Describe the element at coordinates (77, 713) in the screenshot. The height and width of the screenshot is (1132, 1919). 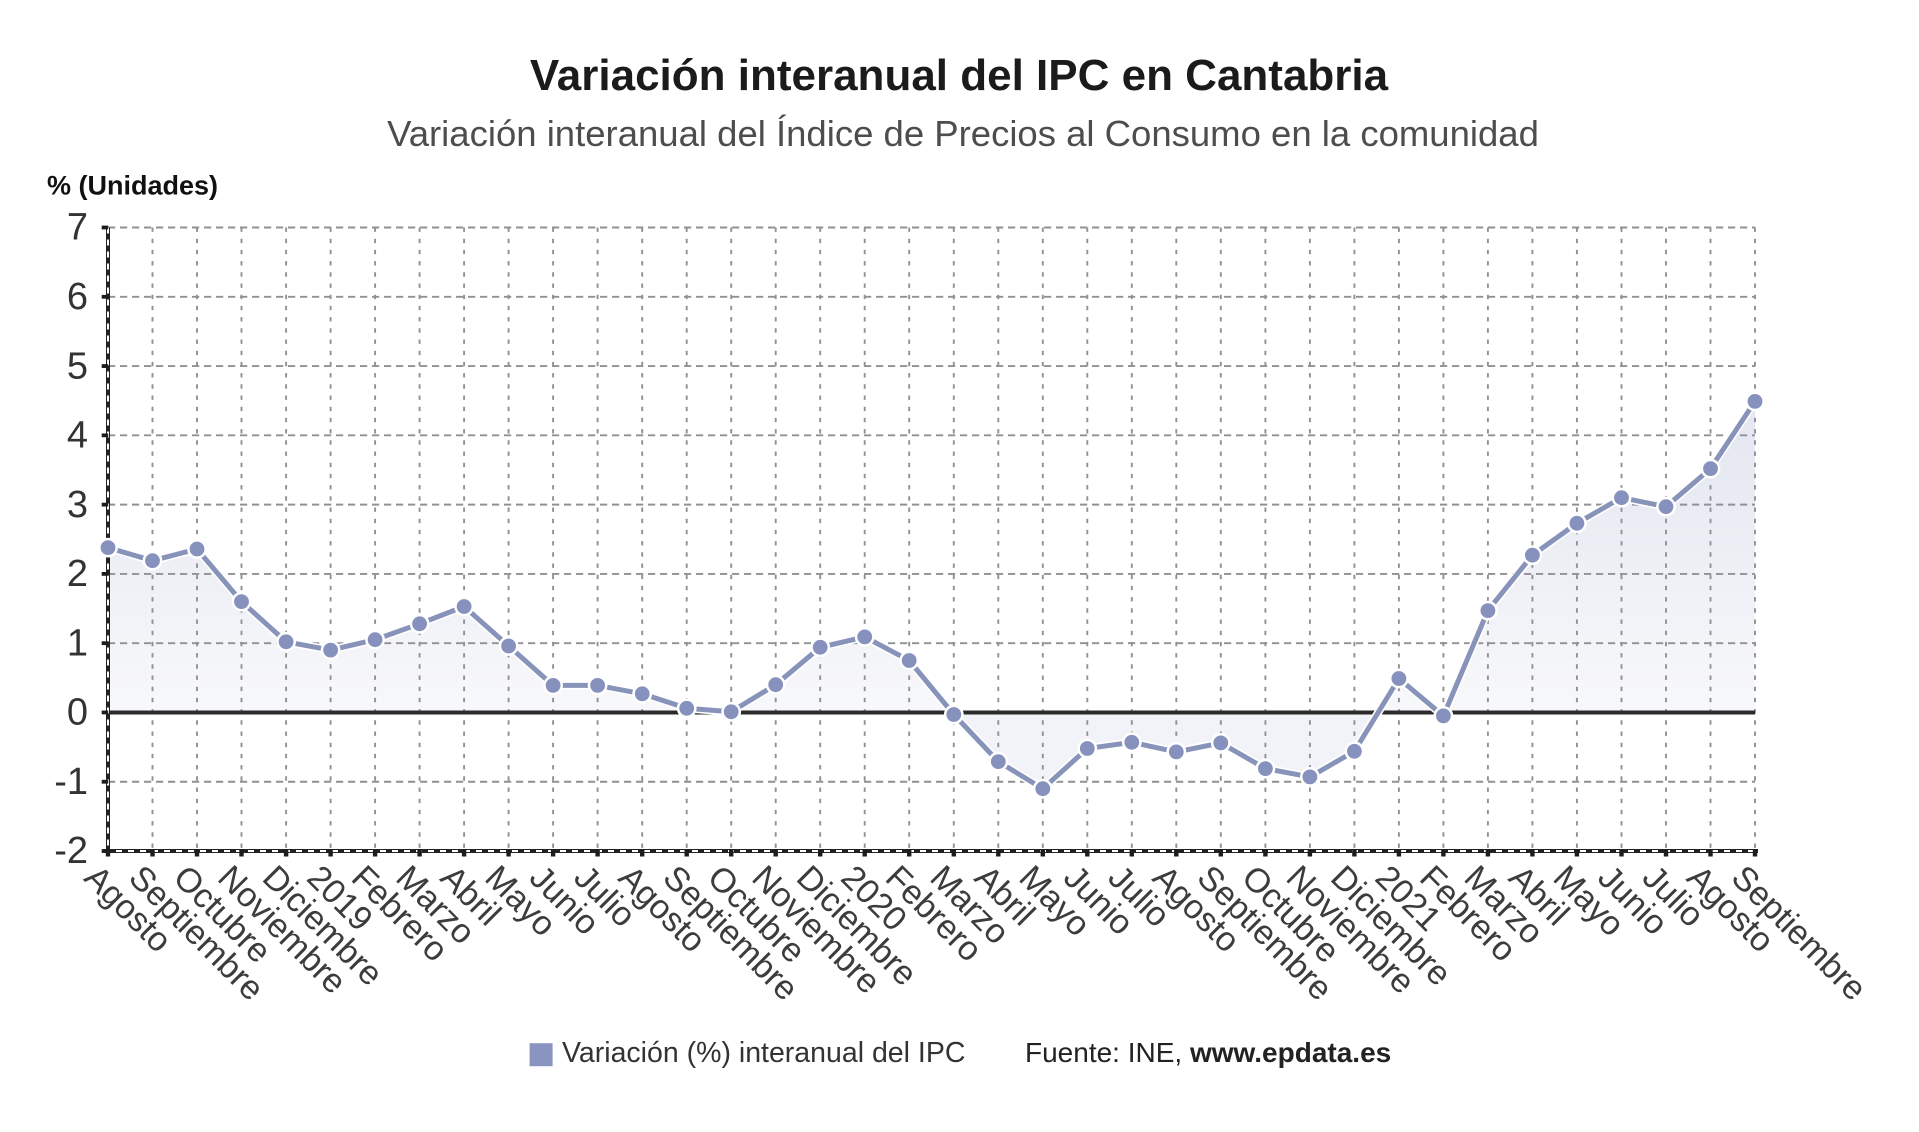
I see `svg-text: 0` at that location.